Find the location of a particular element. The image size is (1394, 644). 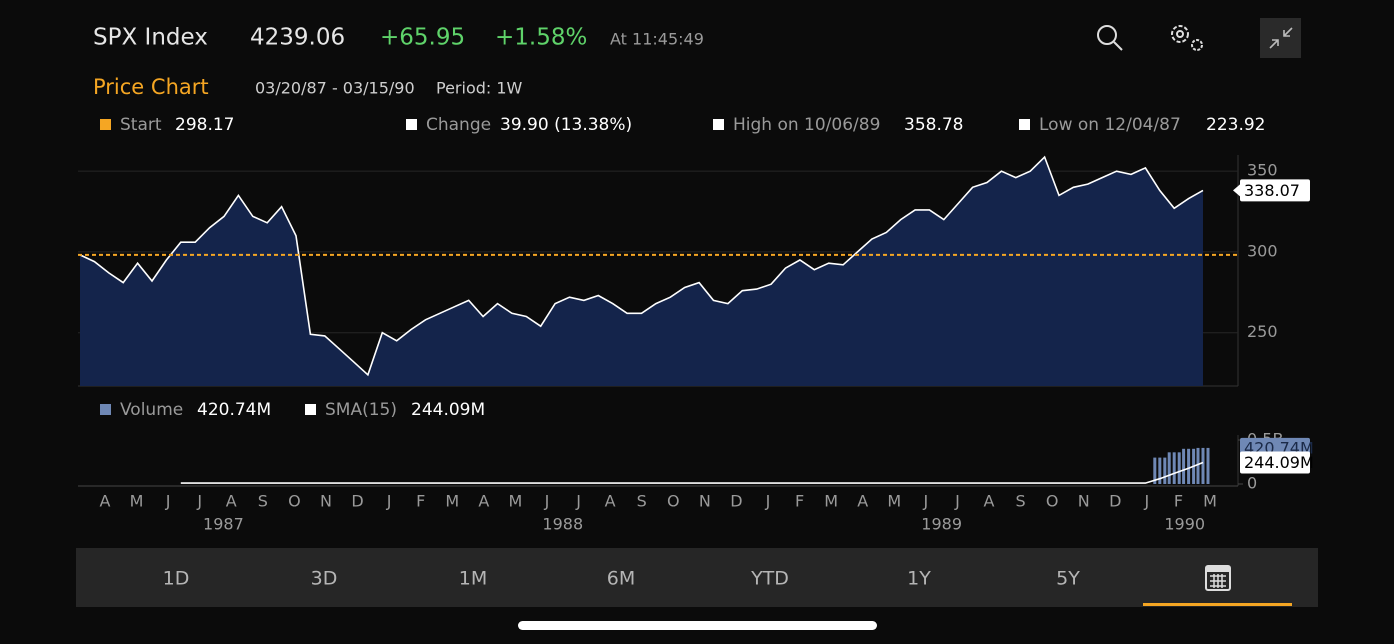

sma-value: 244.09M is located at coordinates (448, 410).